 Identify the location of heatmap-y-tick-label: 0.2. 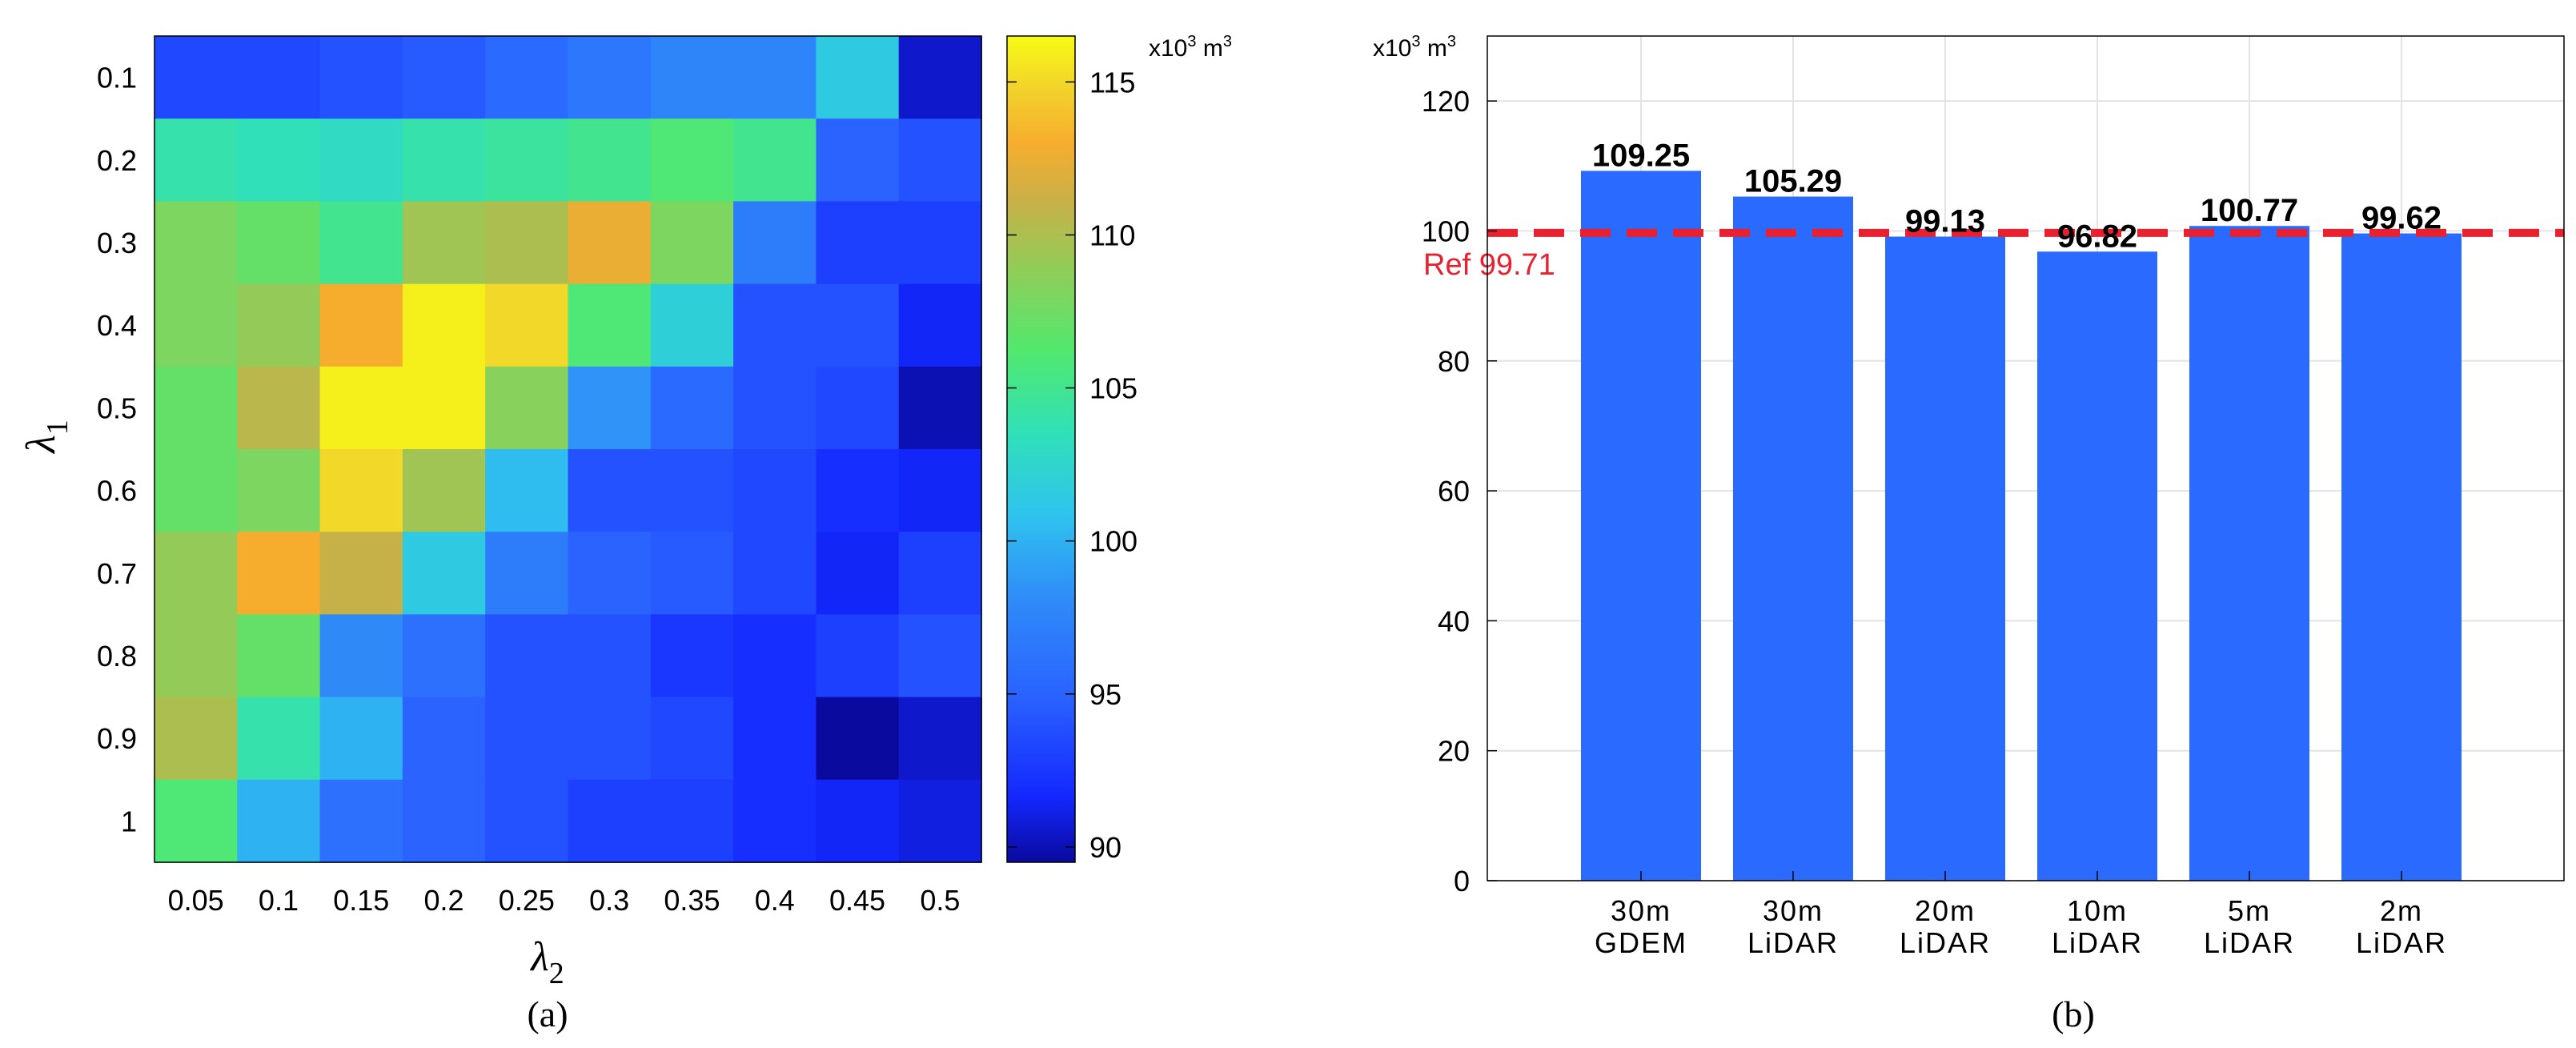
(117, 161).